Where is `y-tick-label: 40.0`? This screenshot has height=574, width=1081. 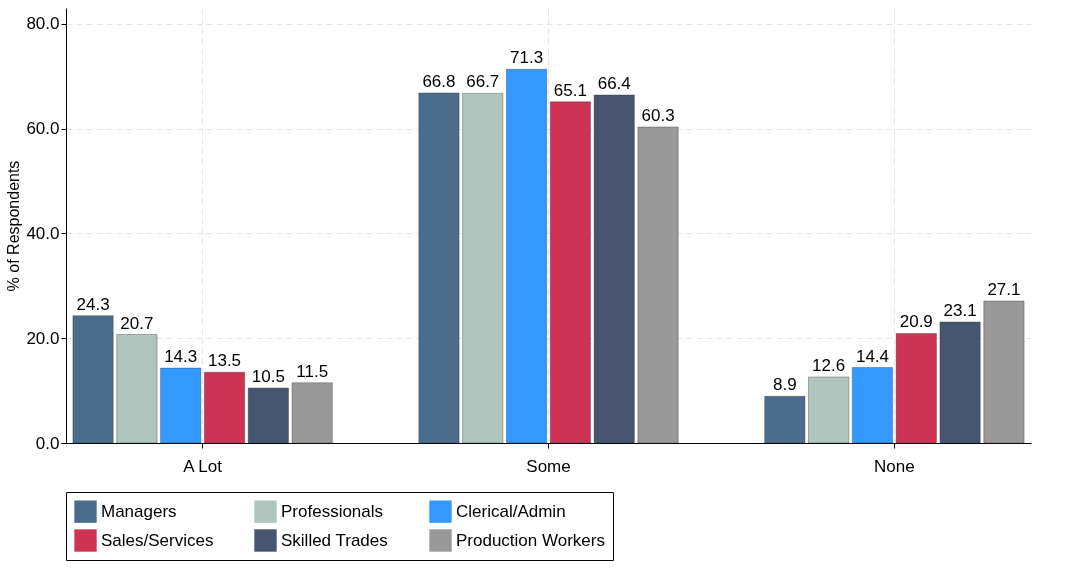
y-tick-label: 40.0 is located at coordinates (43, 233).